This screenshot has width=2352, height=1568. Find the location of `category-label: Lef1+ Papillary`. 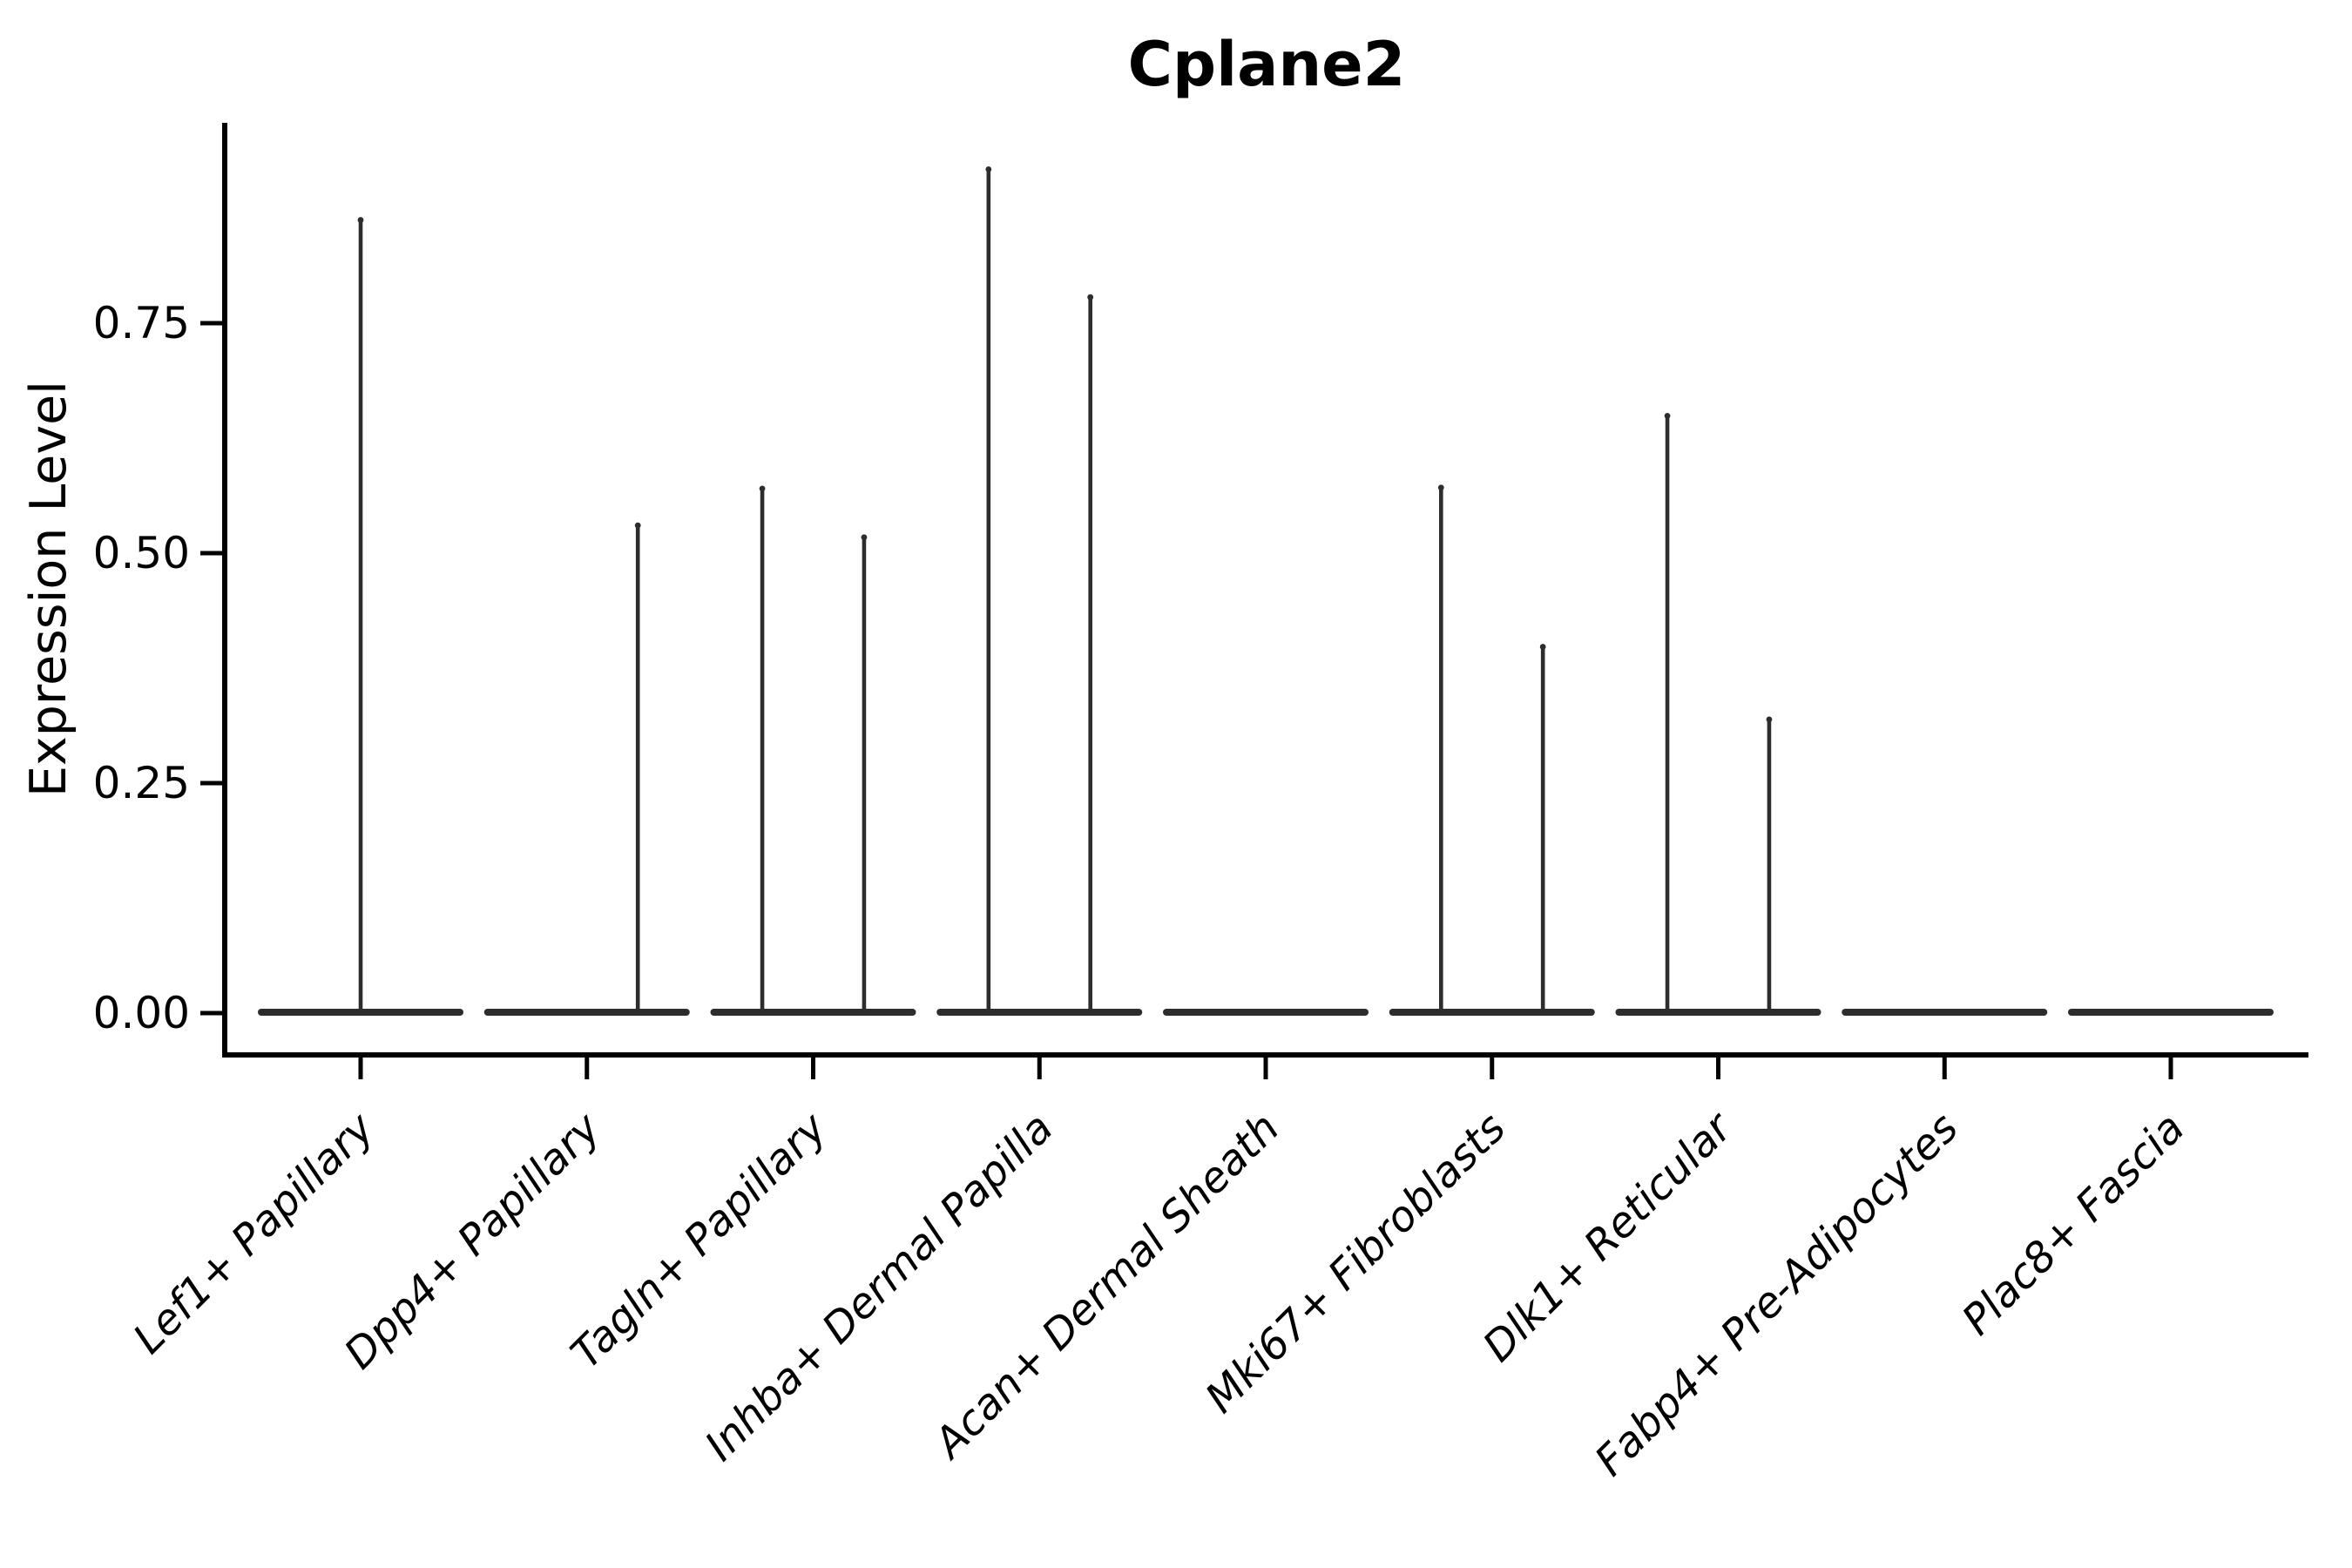

category-label: Lef1+ Papillary is located at coordinates (254, 1233).